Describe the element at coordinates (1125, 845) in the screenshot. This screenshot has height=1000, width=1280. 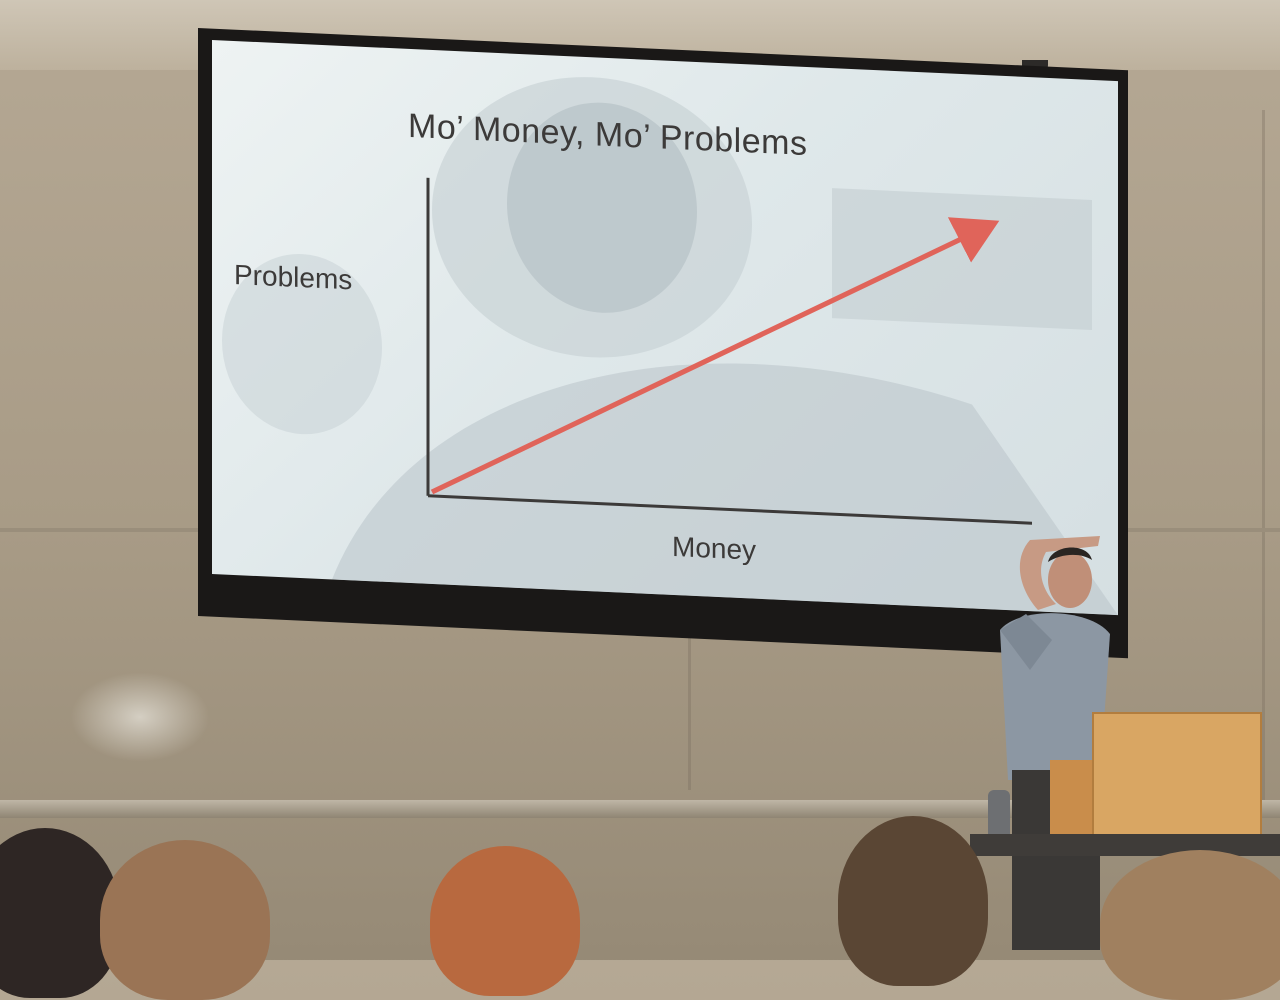
I see `lecture-desk` at that location.